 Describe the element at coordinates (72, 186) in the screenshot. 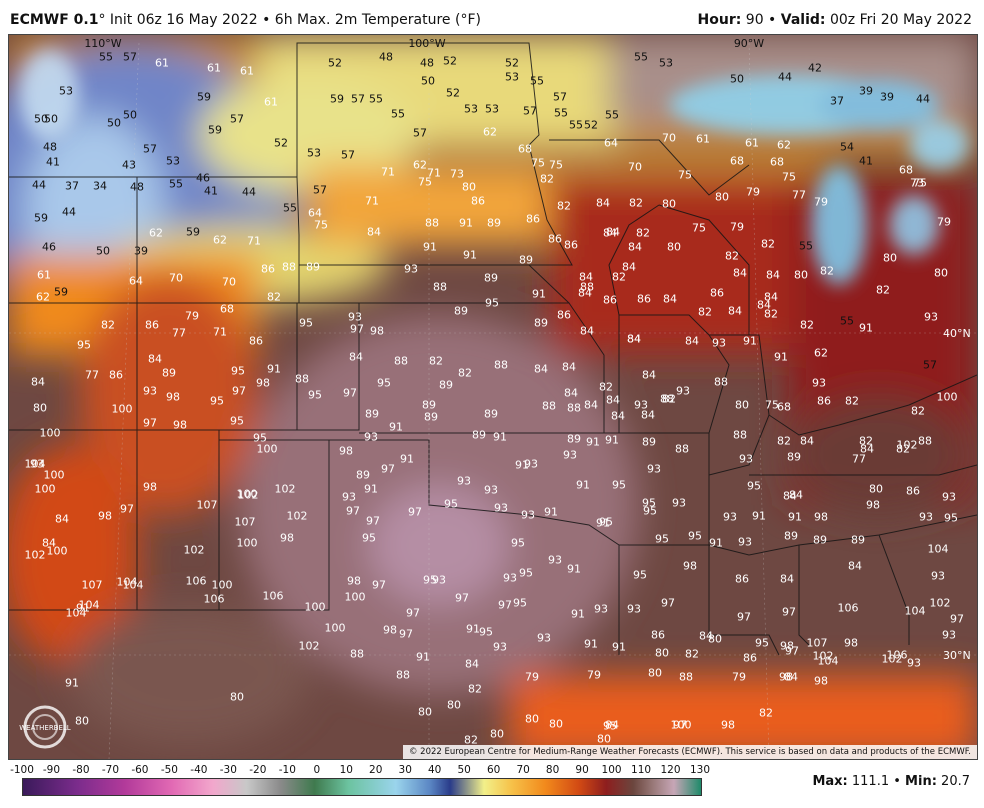

I see `temperature-label: 37` at that location.